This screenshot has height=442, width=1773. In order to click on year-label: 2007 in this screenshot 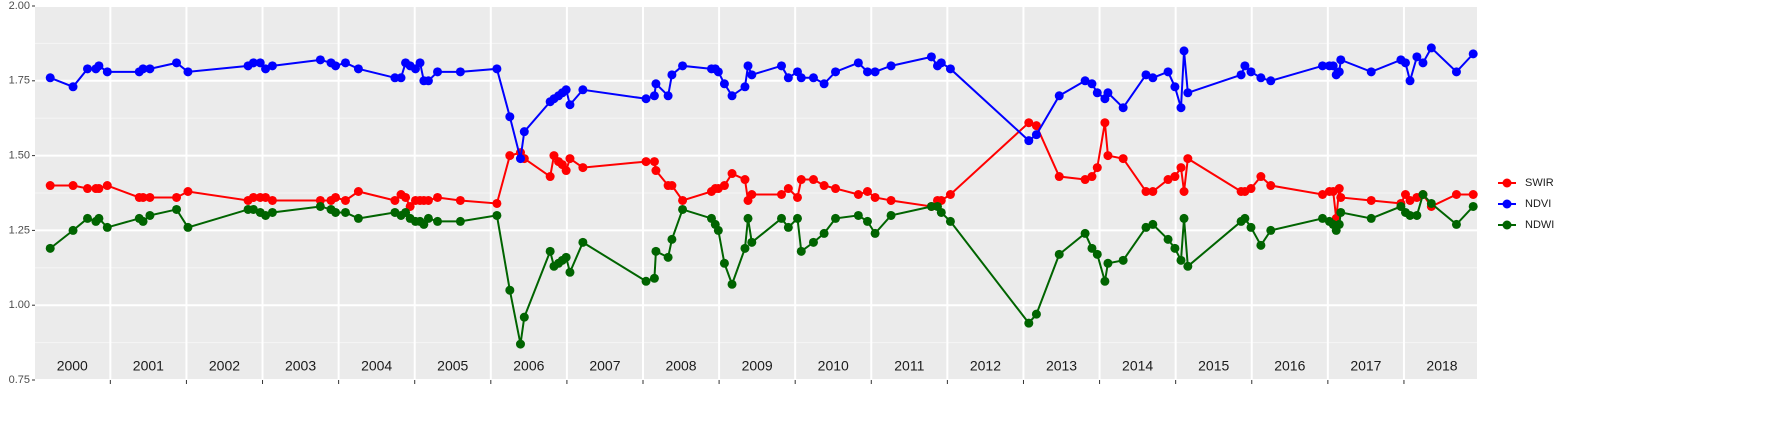, I will do `click(604, 366)`.